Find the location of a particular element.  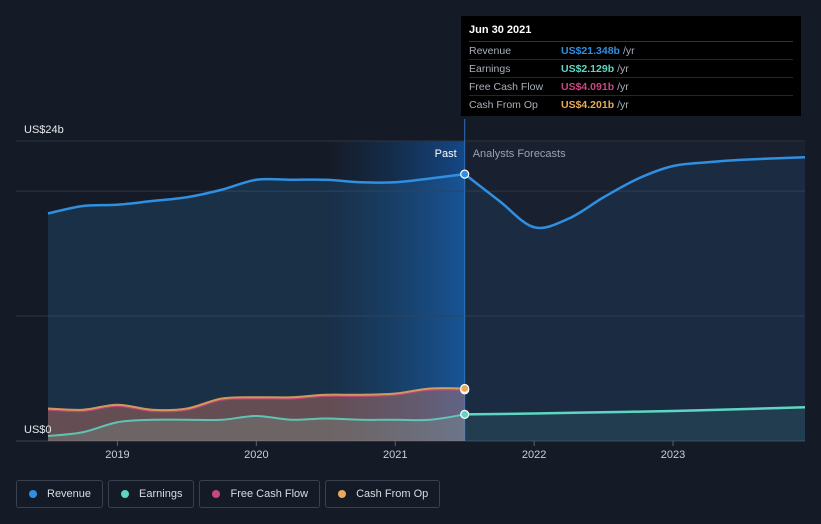

free-cash-flow-past-line is located at coordinates (256, 400).